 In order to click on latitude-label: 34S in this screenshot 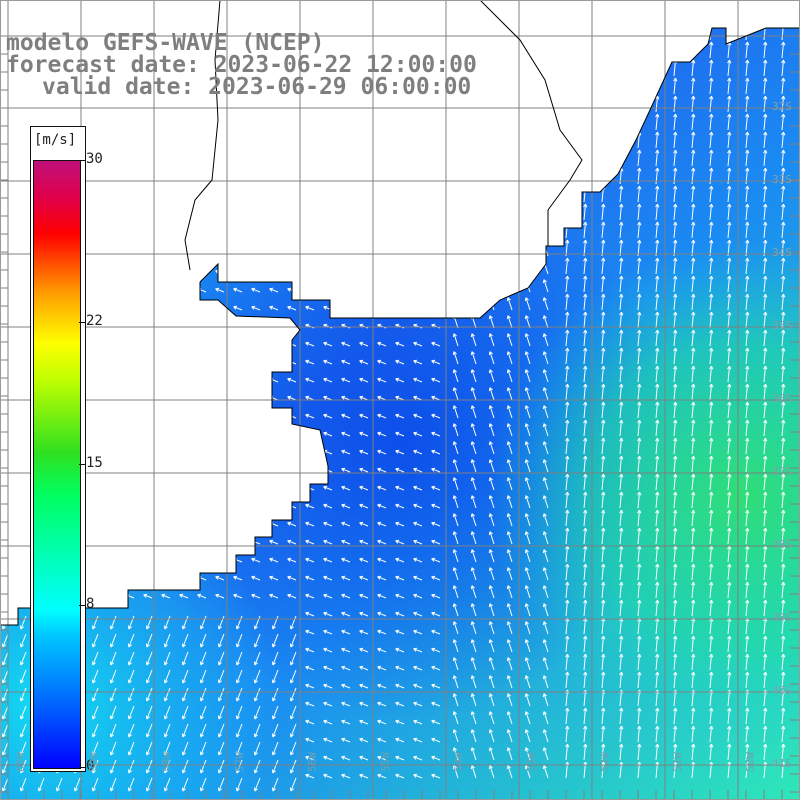, I will do `click(782, 252)`.